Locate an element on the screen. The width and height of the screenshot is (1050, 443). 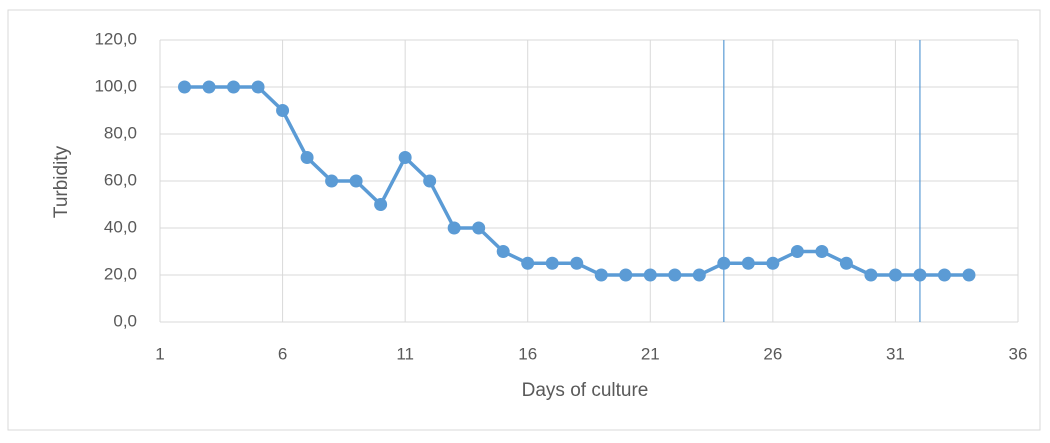
y-tick-label: 100,0 is located at coordinates (115, 85).